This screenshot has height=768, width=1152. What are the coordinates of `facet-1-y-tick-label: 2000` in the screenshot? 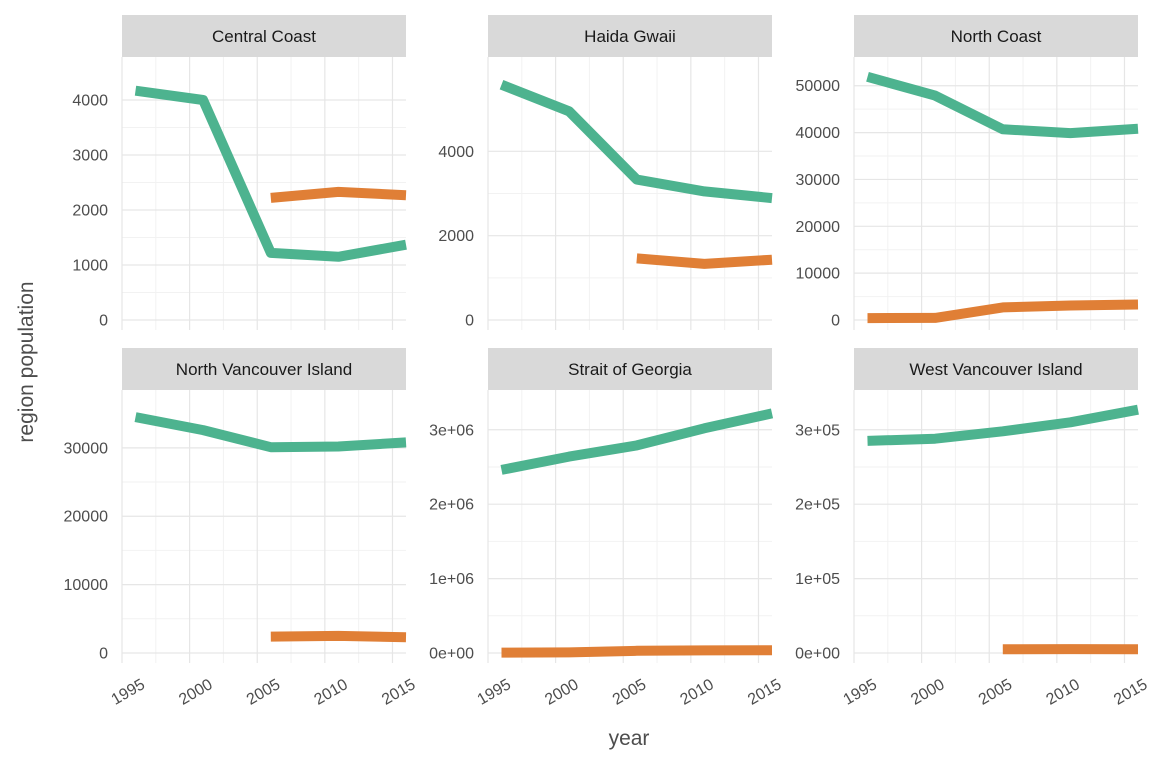 It's located at (90, 211).